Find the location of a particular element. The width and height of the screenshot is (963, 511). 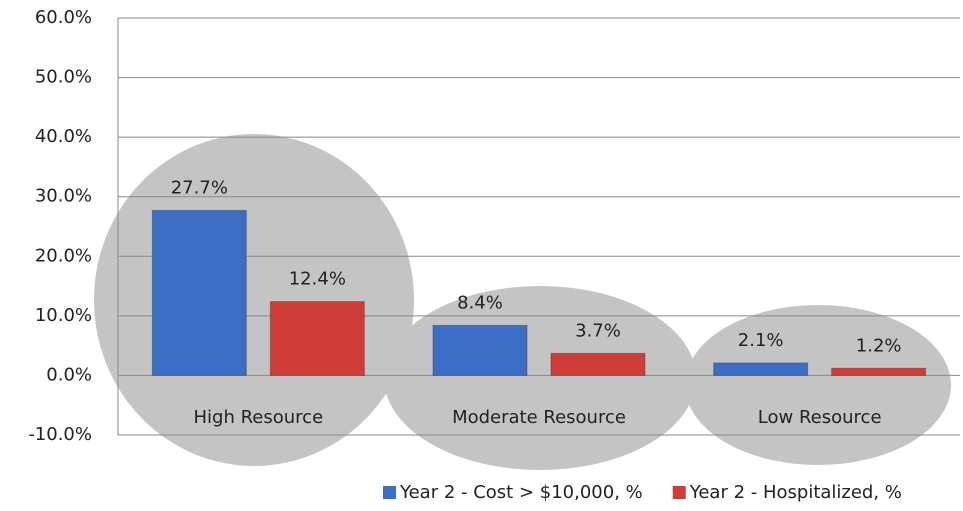

data-label: 1.2% is located at coordinates (879, 345).